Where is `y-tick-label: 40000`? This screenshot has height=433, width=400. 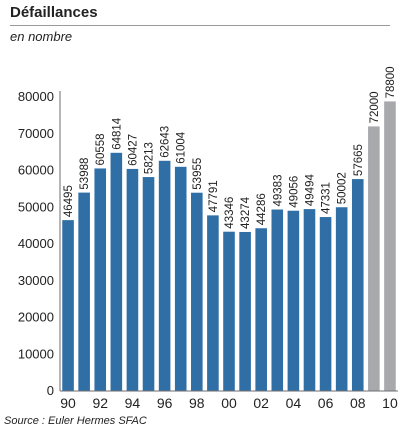 y-tick-label: 40000 is located at coordinates (36, 243).